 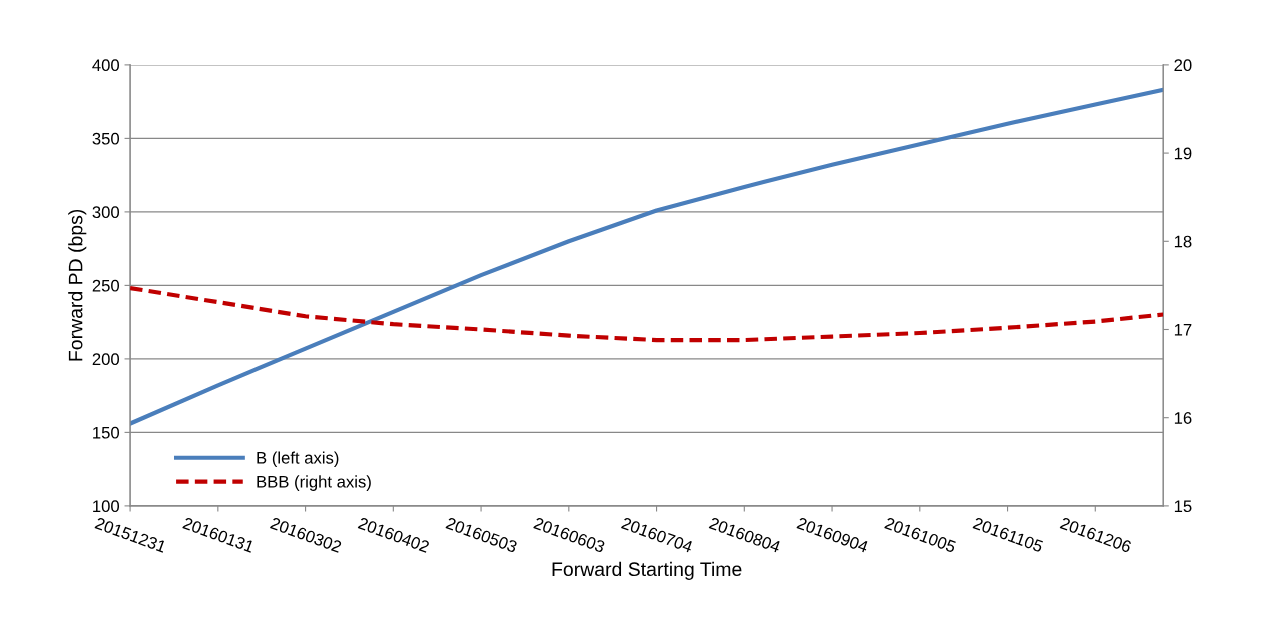 I want to click on y2-tick-label: 16, so click(x=1183, y=418).